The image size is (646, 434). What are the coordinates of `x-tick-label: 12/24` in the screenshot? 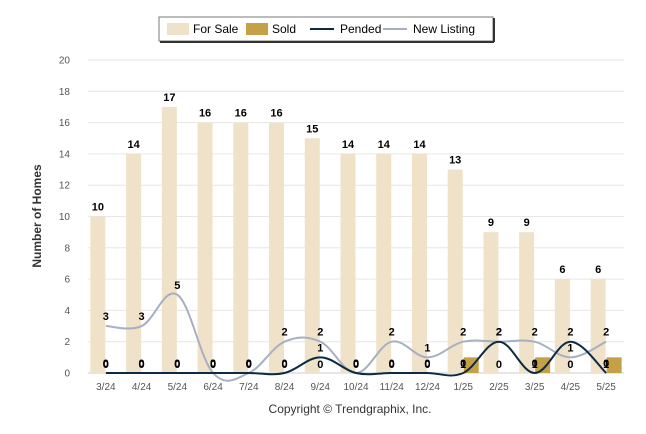 It's located at (427, 387).